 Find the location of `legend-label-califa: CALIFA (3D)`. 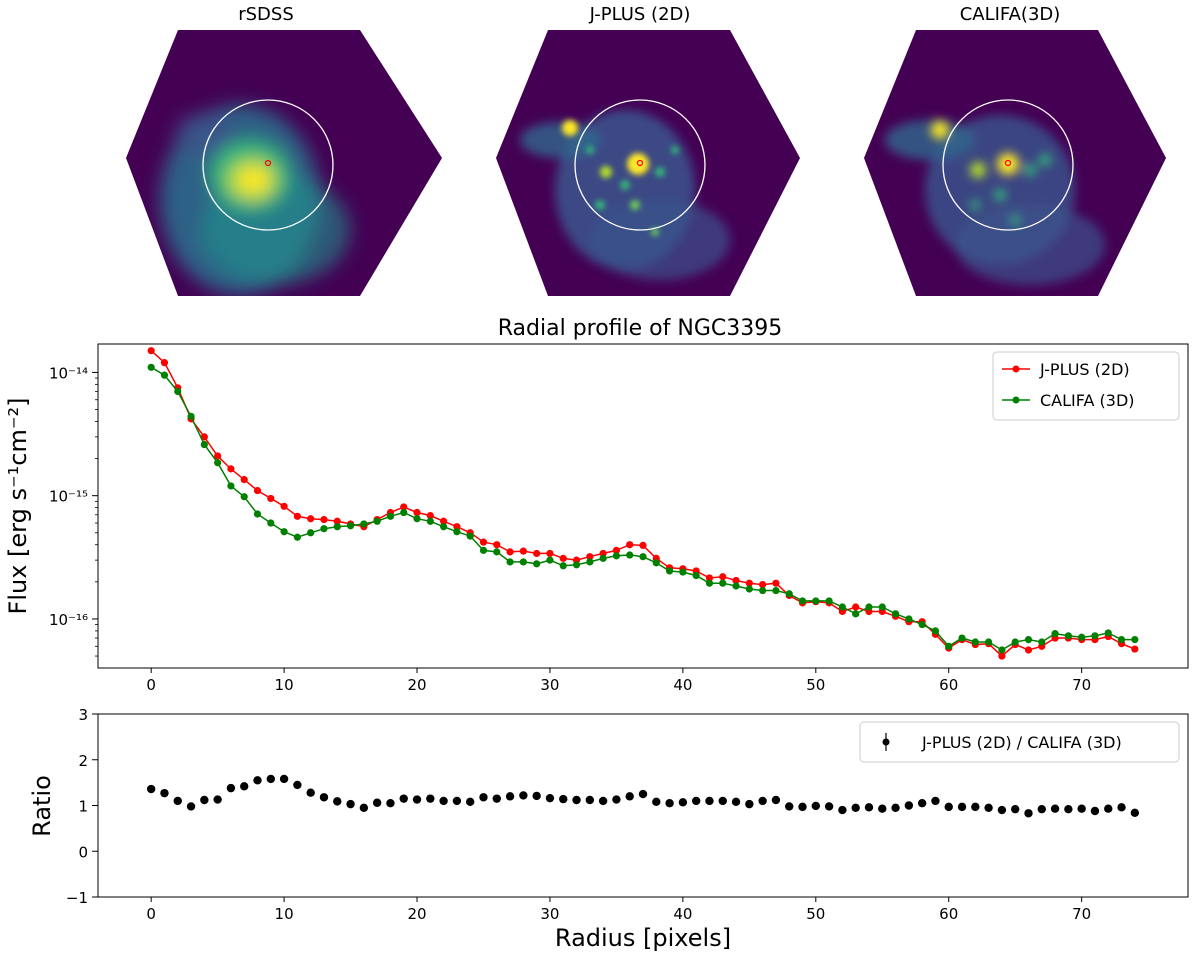

legend-label-califa: CALIFA (3D) is located at coordinates (1087, 400).